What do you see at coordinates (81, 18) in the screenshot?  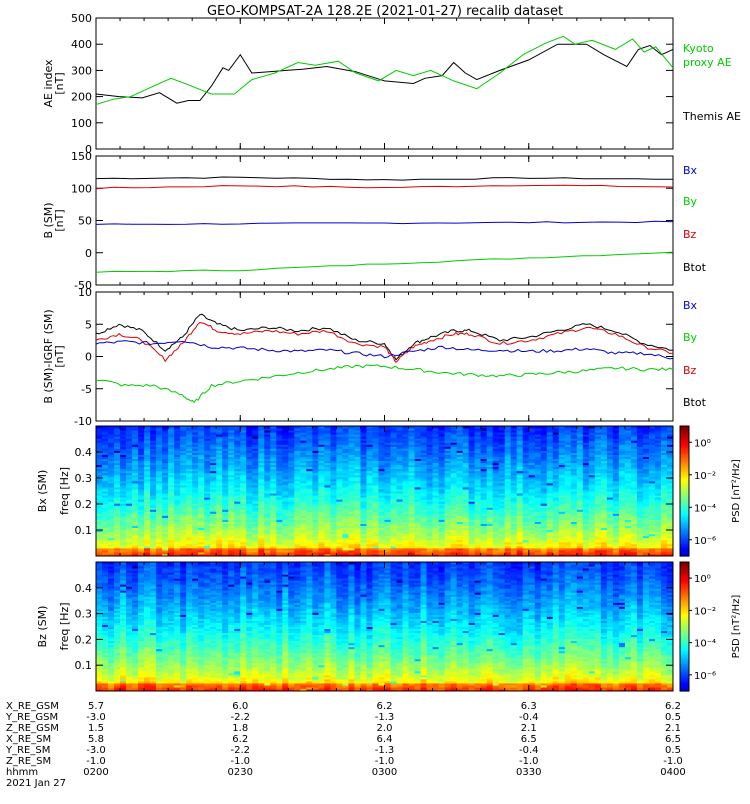 I see `y-tick-label: 500` at bounding box center [81, 18].